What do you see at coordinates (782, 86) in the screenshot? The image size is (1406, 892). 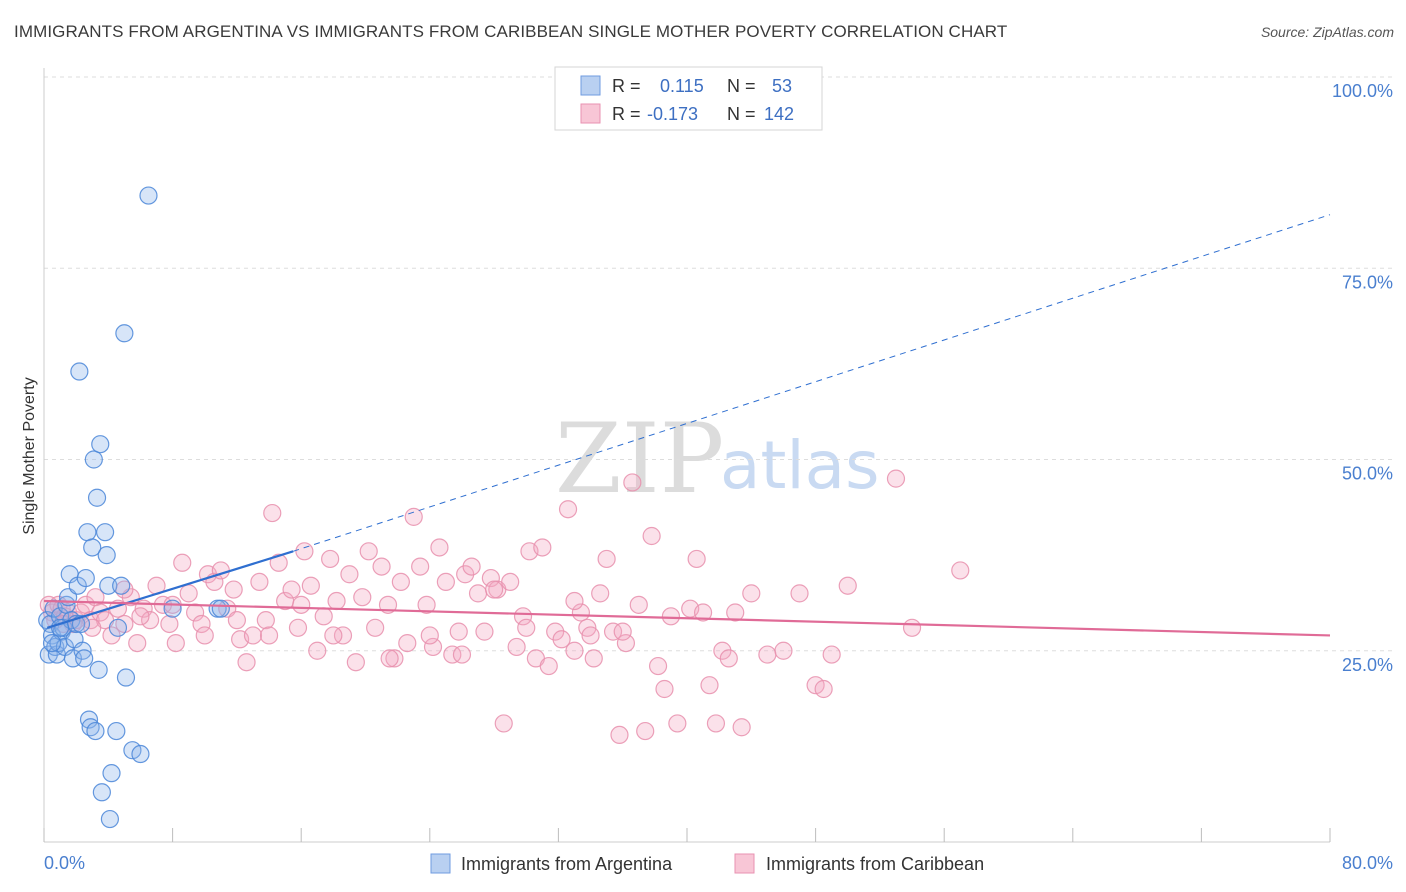 I see `argentina-n-value: 53` at bounding box center [782, 86].